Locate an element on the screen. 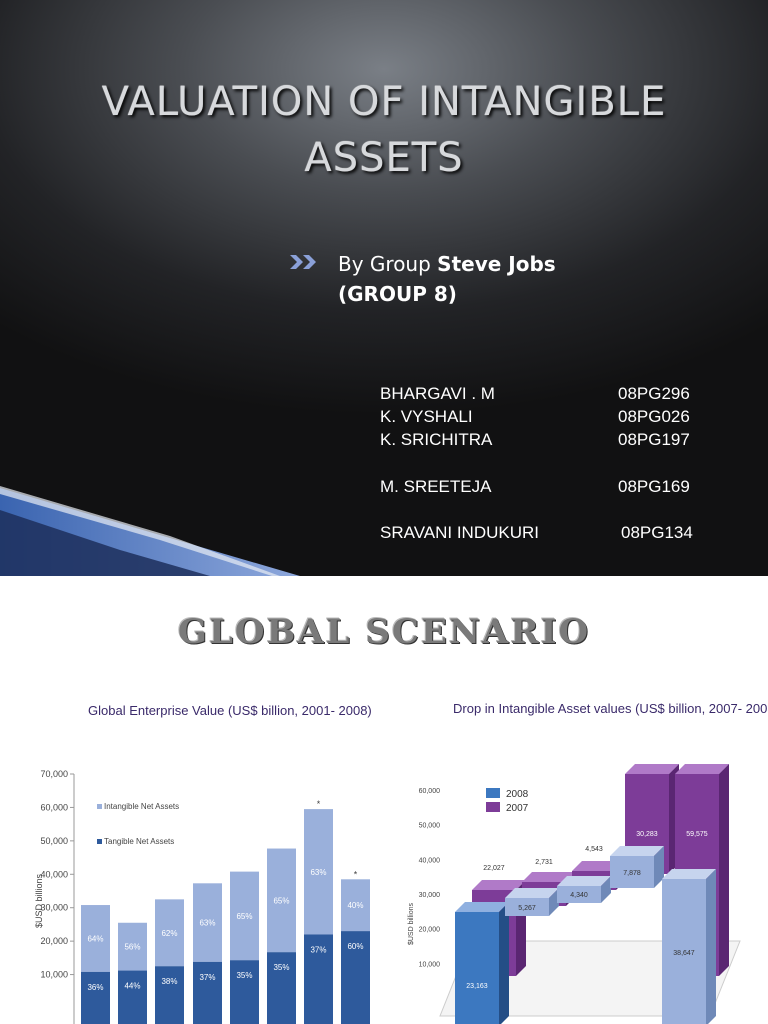 This screenshot has width=768, height=1024. bar-label-tangible: 36% is located at coordinates (95, 987).